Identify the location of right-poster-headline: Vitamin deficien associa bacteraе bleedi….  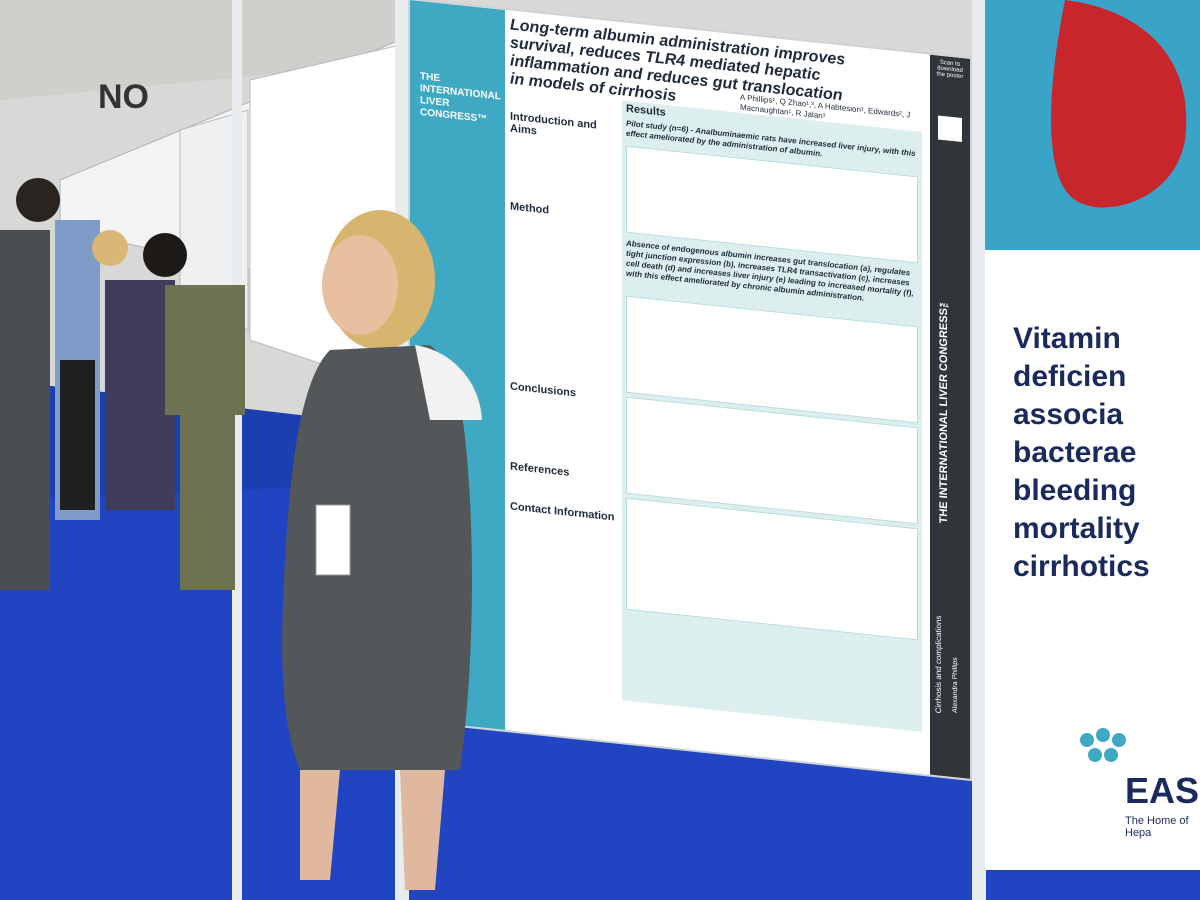
(1081, 453).